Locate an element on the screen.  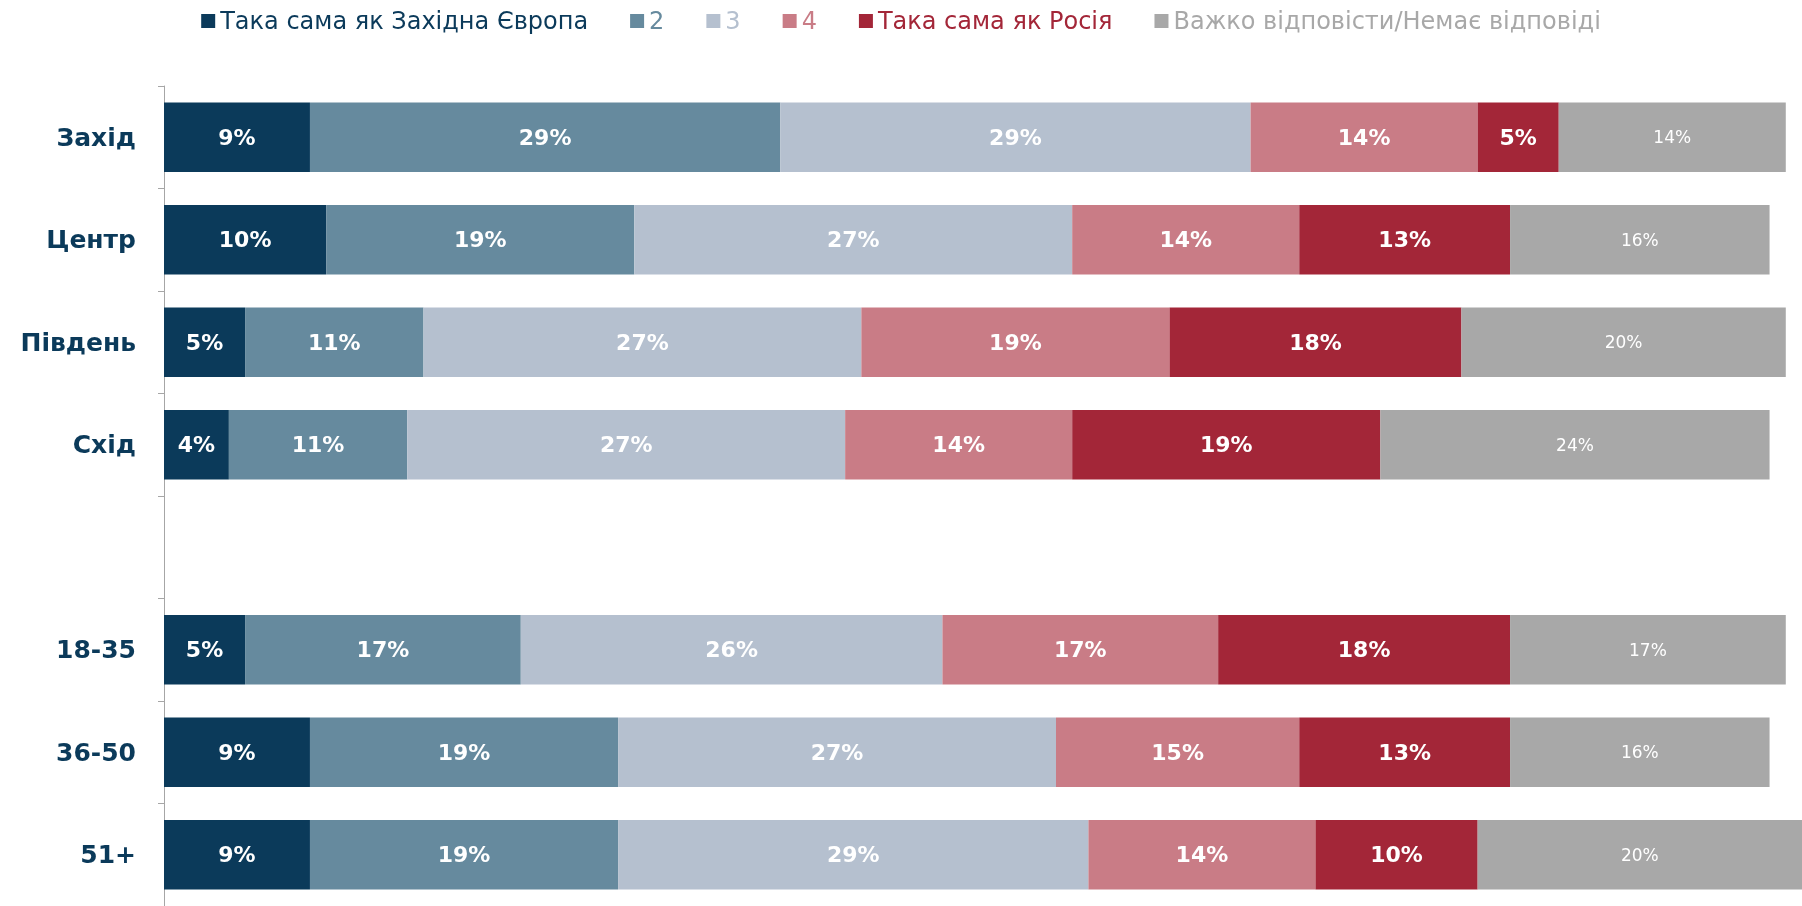
y-tick-label: 18-35 is located at coordinates (96, 650).